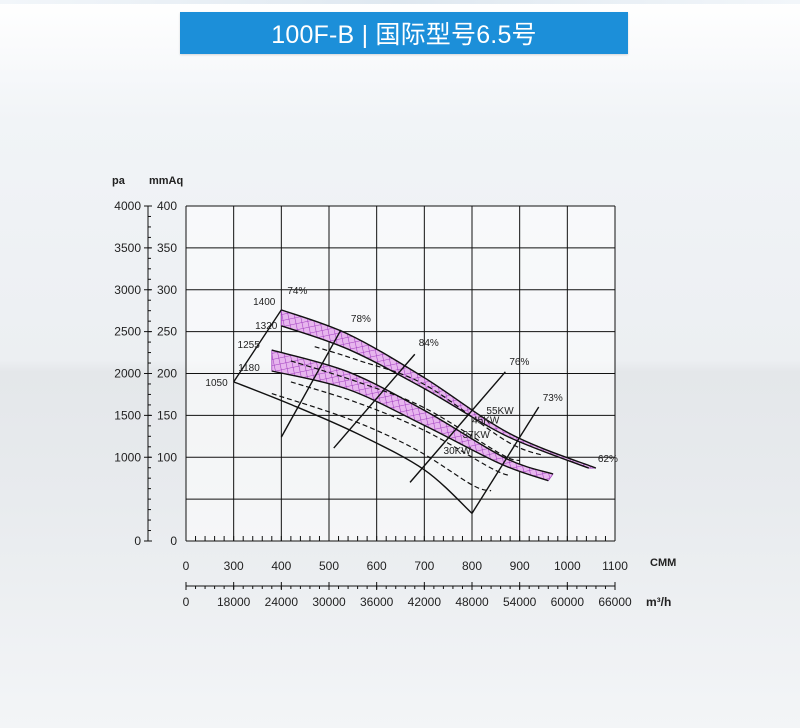  I want to click on m3h-tick-label: 18000, so click(234, 602).